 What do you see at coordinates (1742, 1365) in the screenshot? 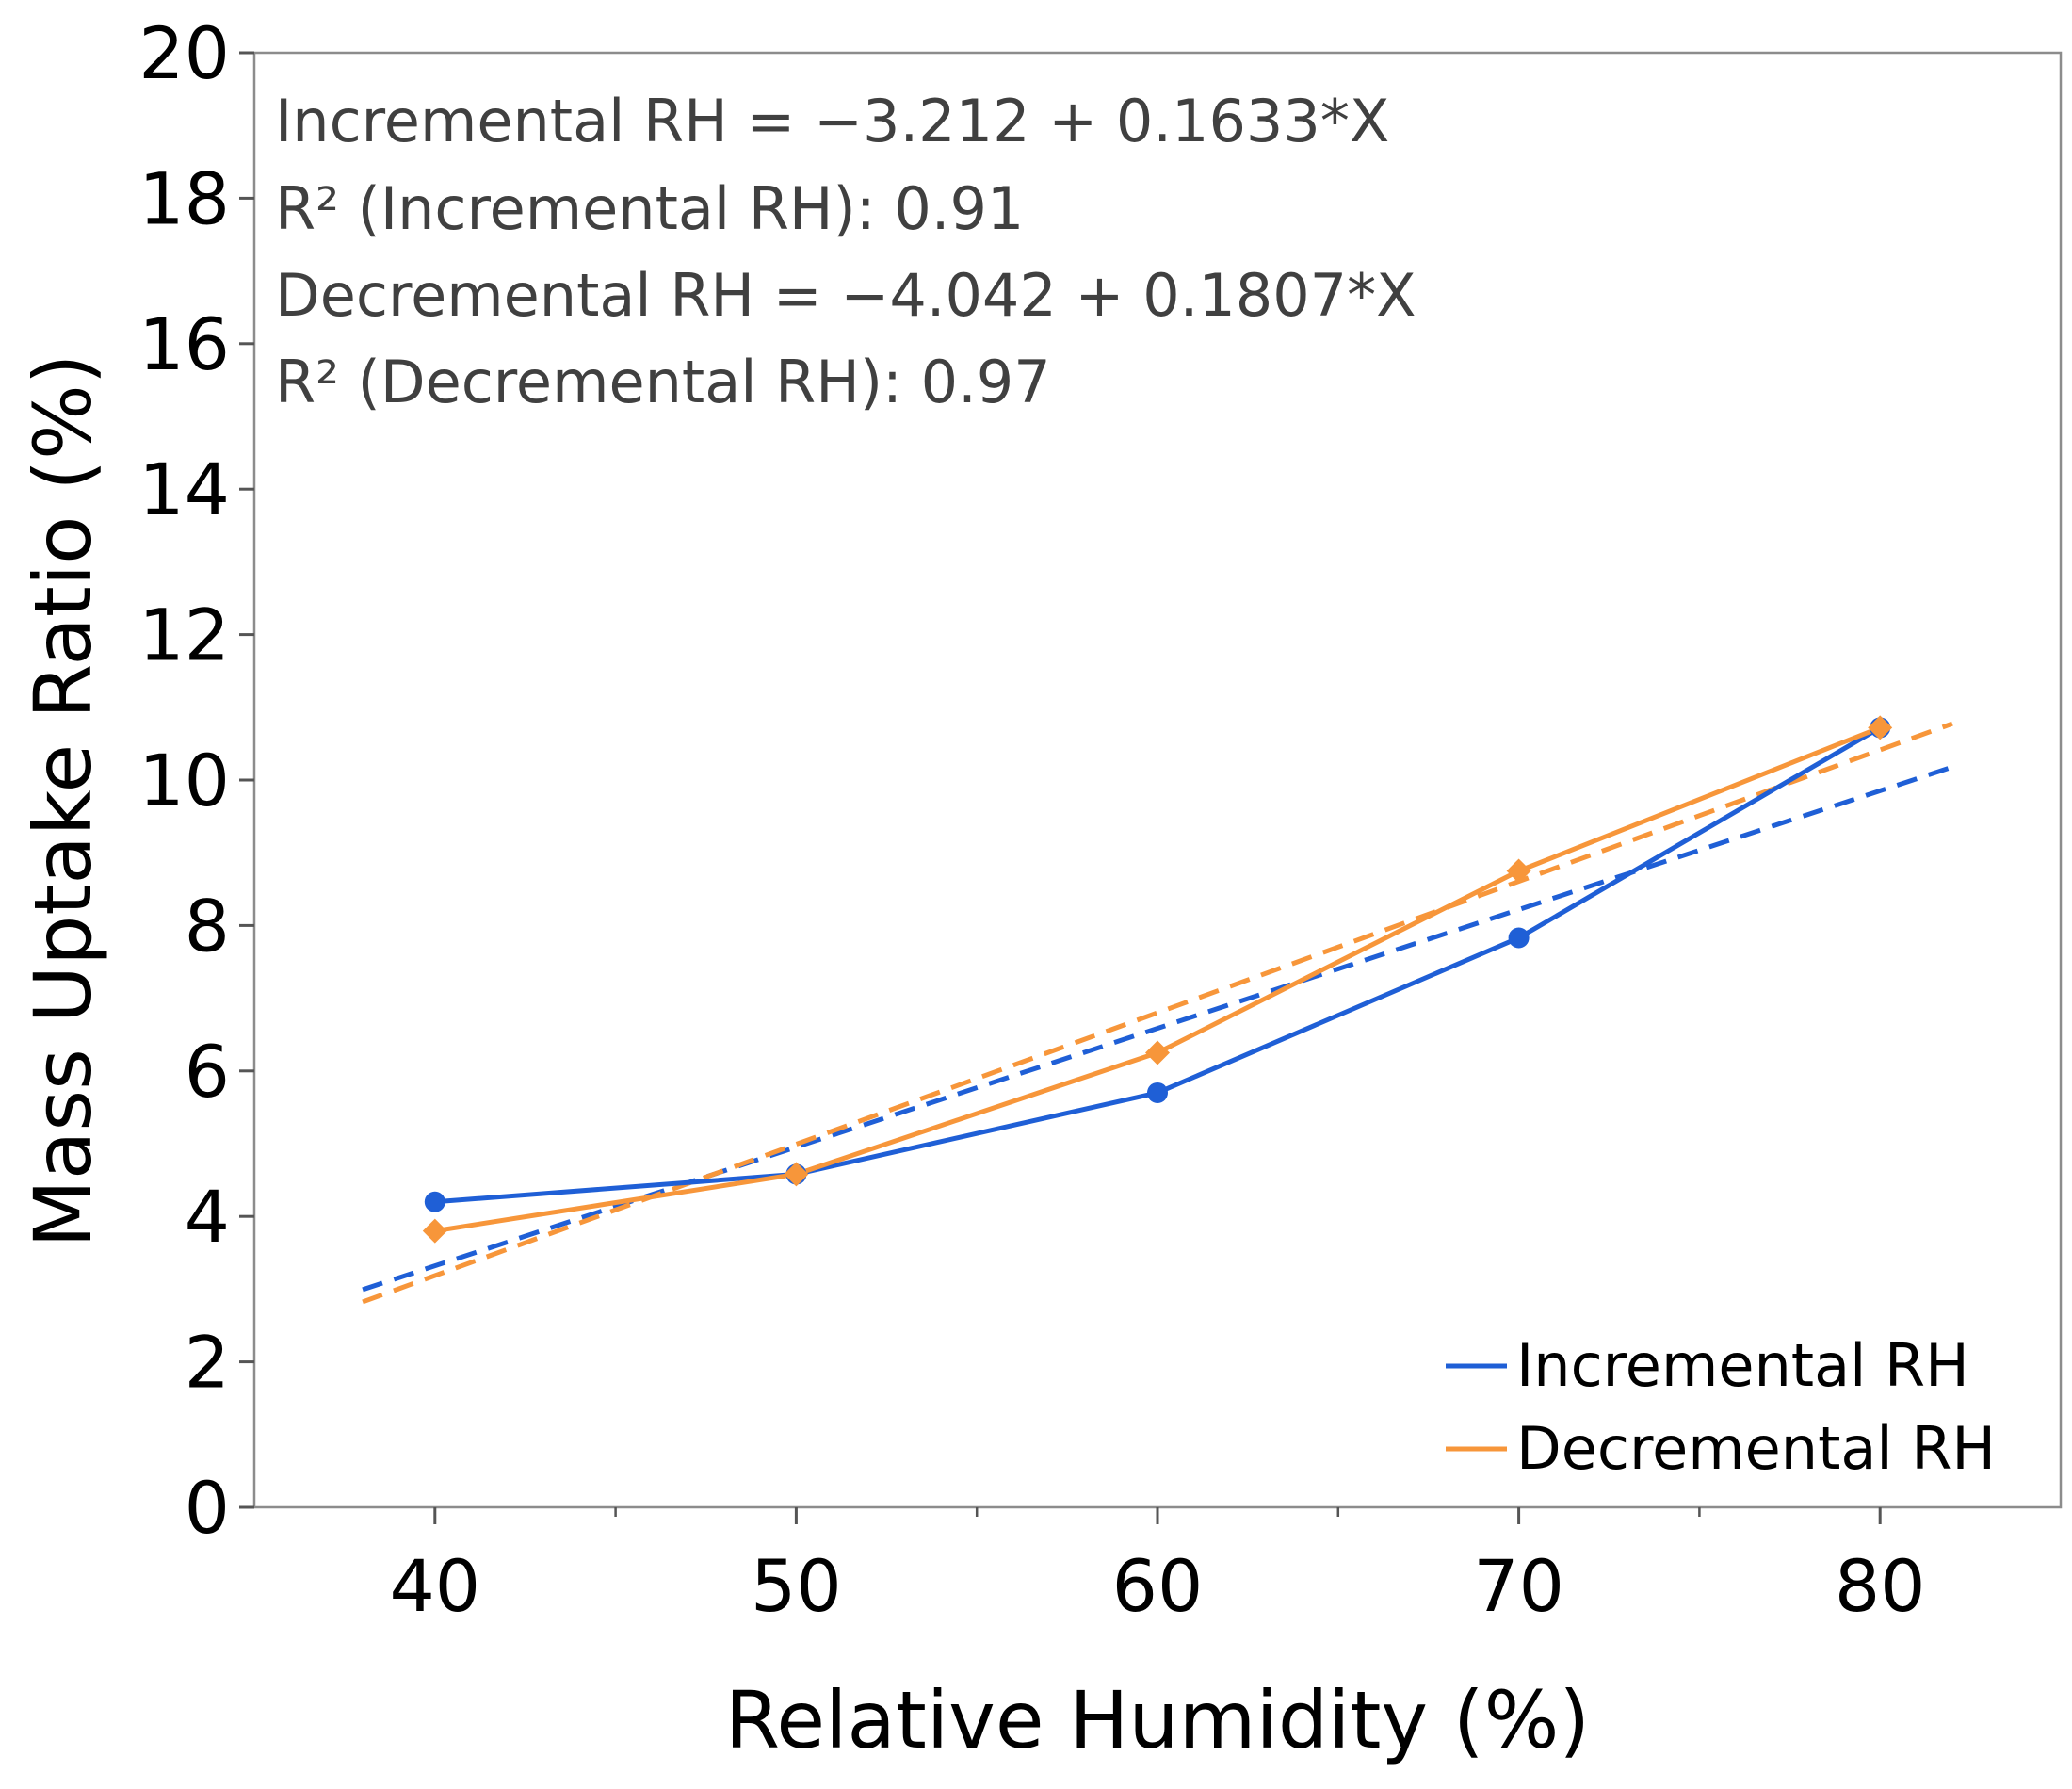
I see `legend-label-incremental: Incremental RH` at bounding box center [1742, 1365].